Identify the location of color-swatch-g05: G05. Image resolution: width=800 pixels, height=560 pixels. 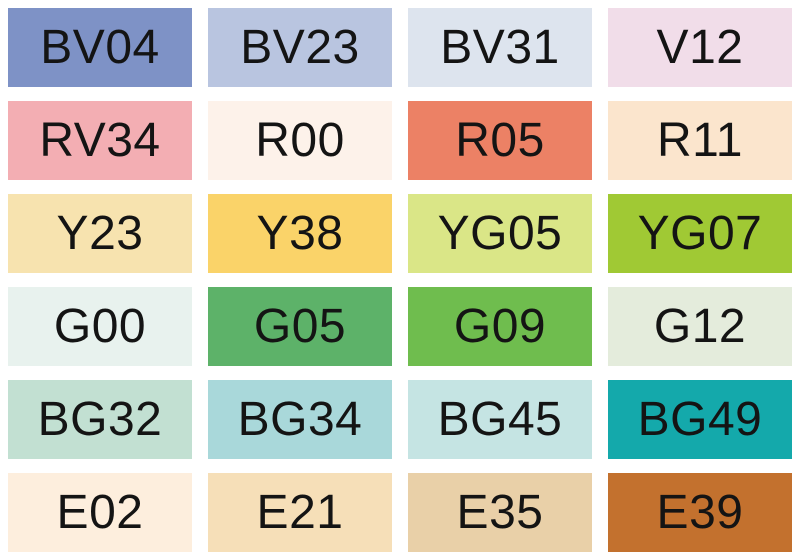
(300, 326).